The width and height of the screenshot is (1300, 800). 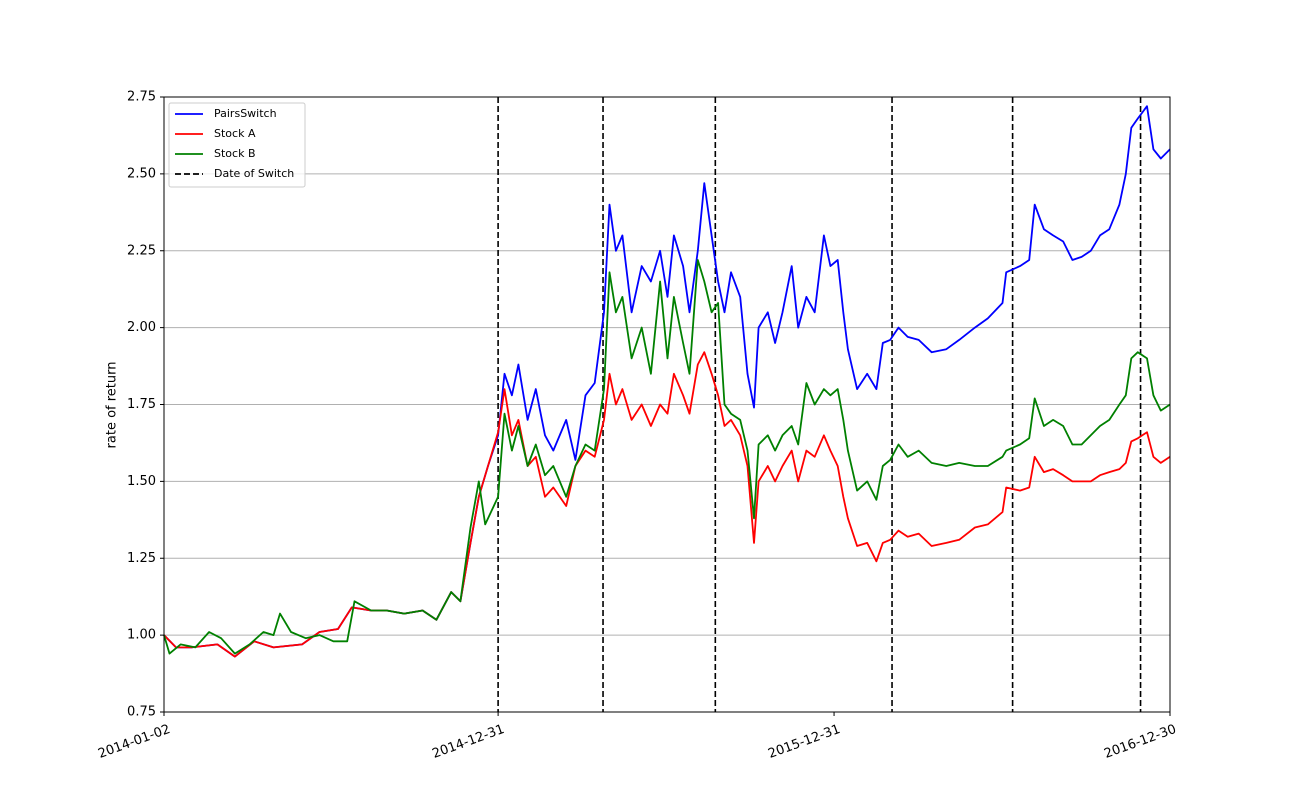 I want to click on legend: PairsSwitch Stock A Stock B Date of Switch, so click(x=237, y=145).